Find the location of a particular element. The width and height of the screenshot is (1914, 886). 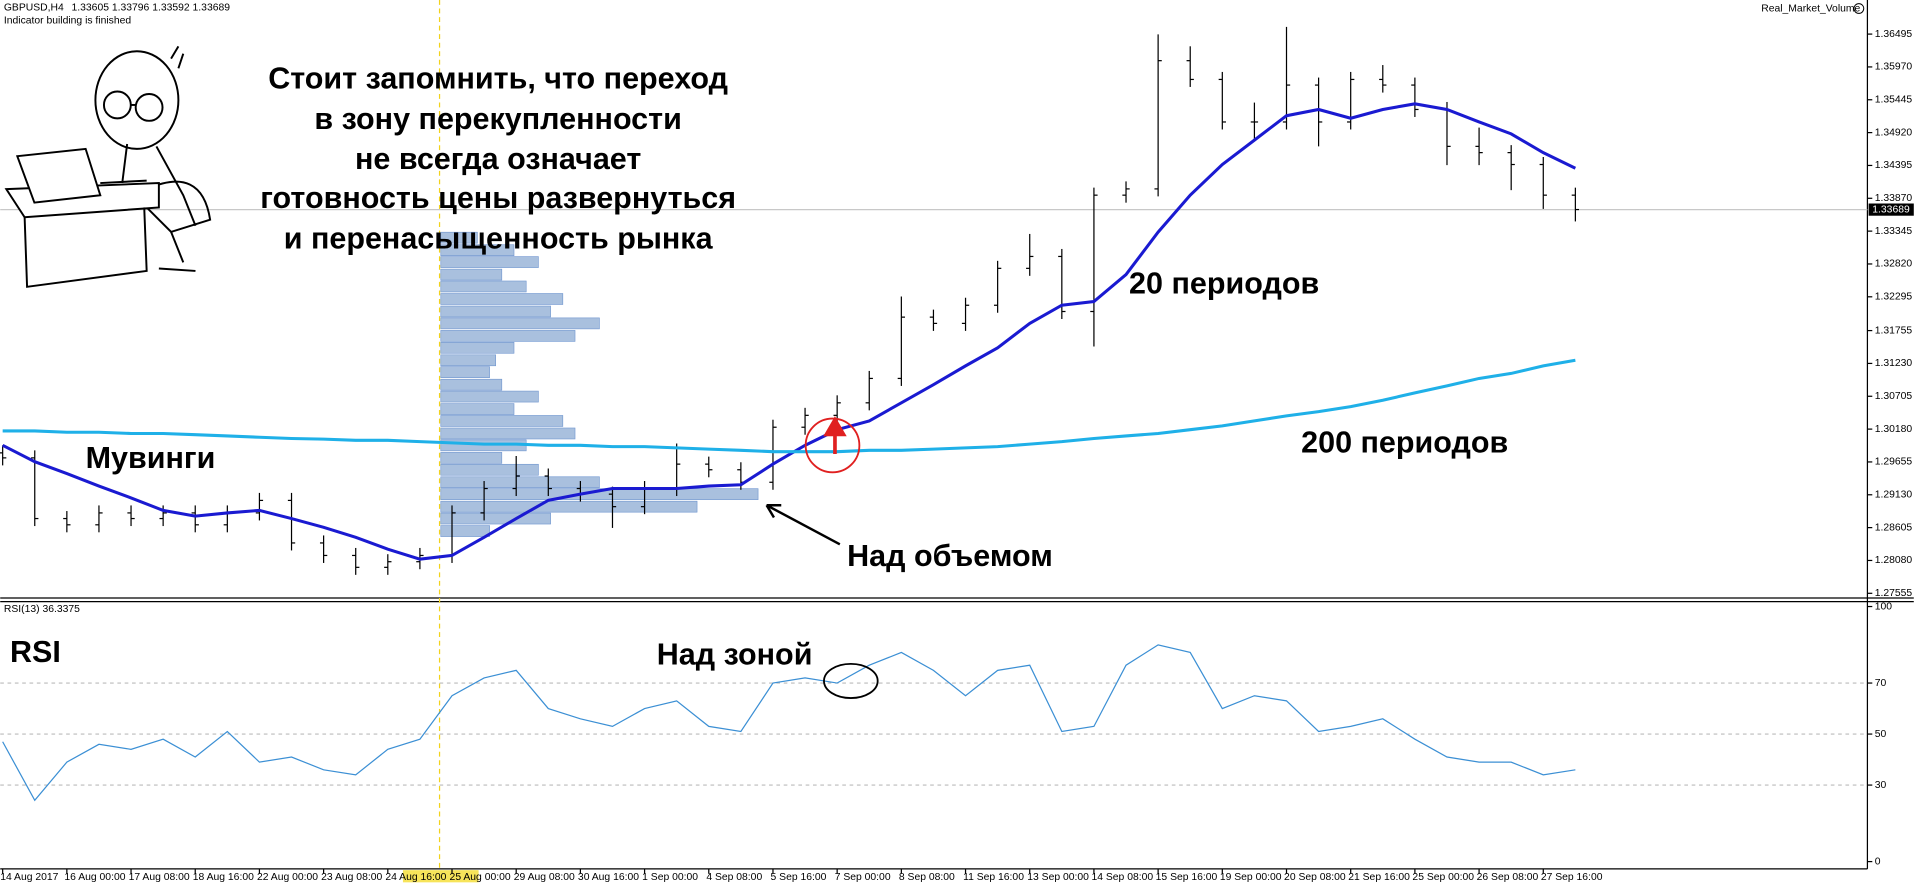

x-tick-label: 19 Sep 00:00 is located at coordinates (1251, 877).